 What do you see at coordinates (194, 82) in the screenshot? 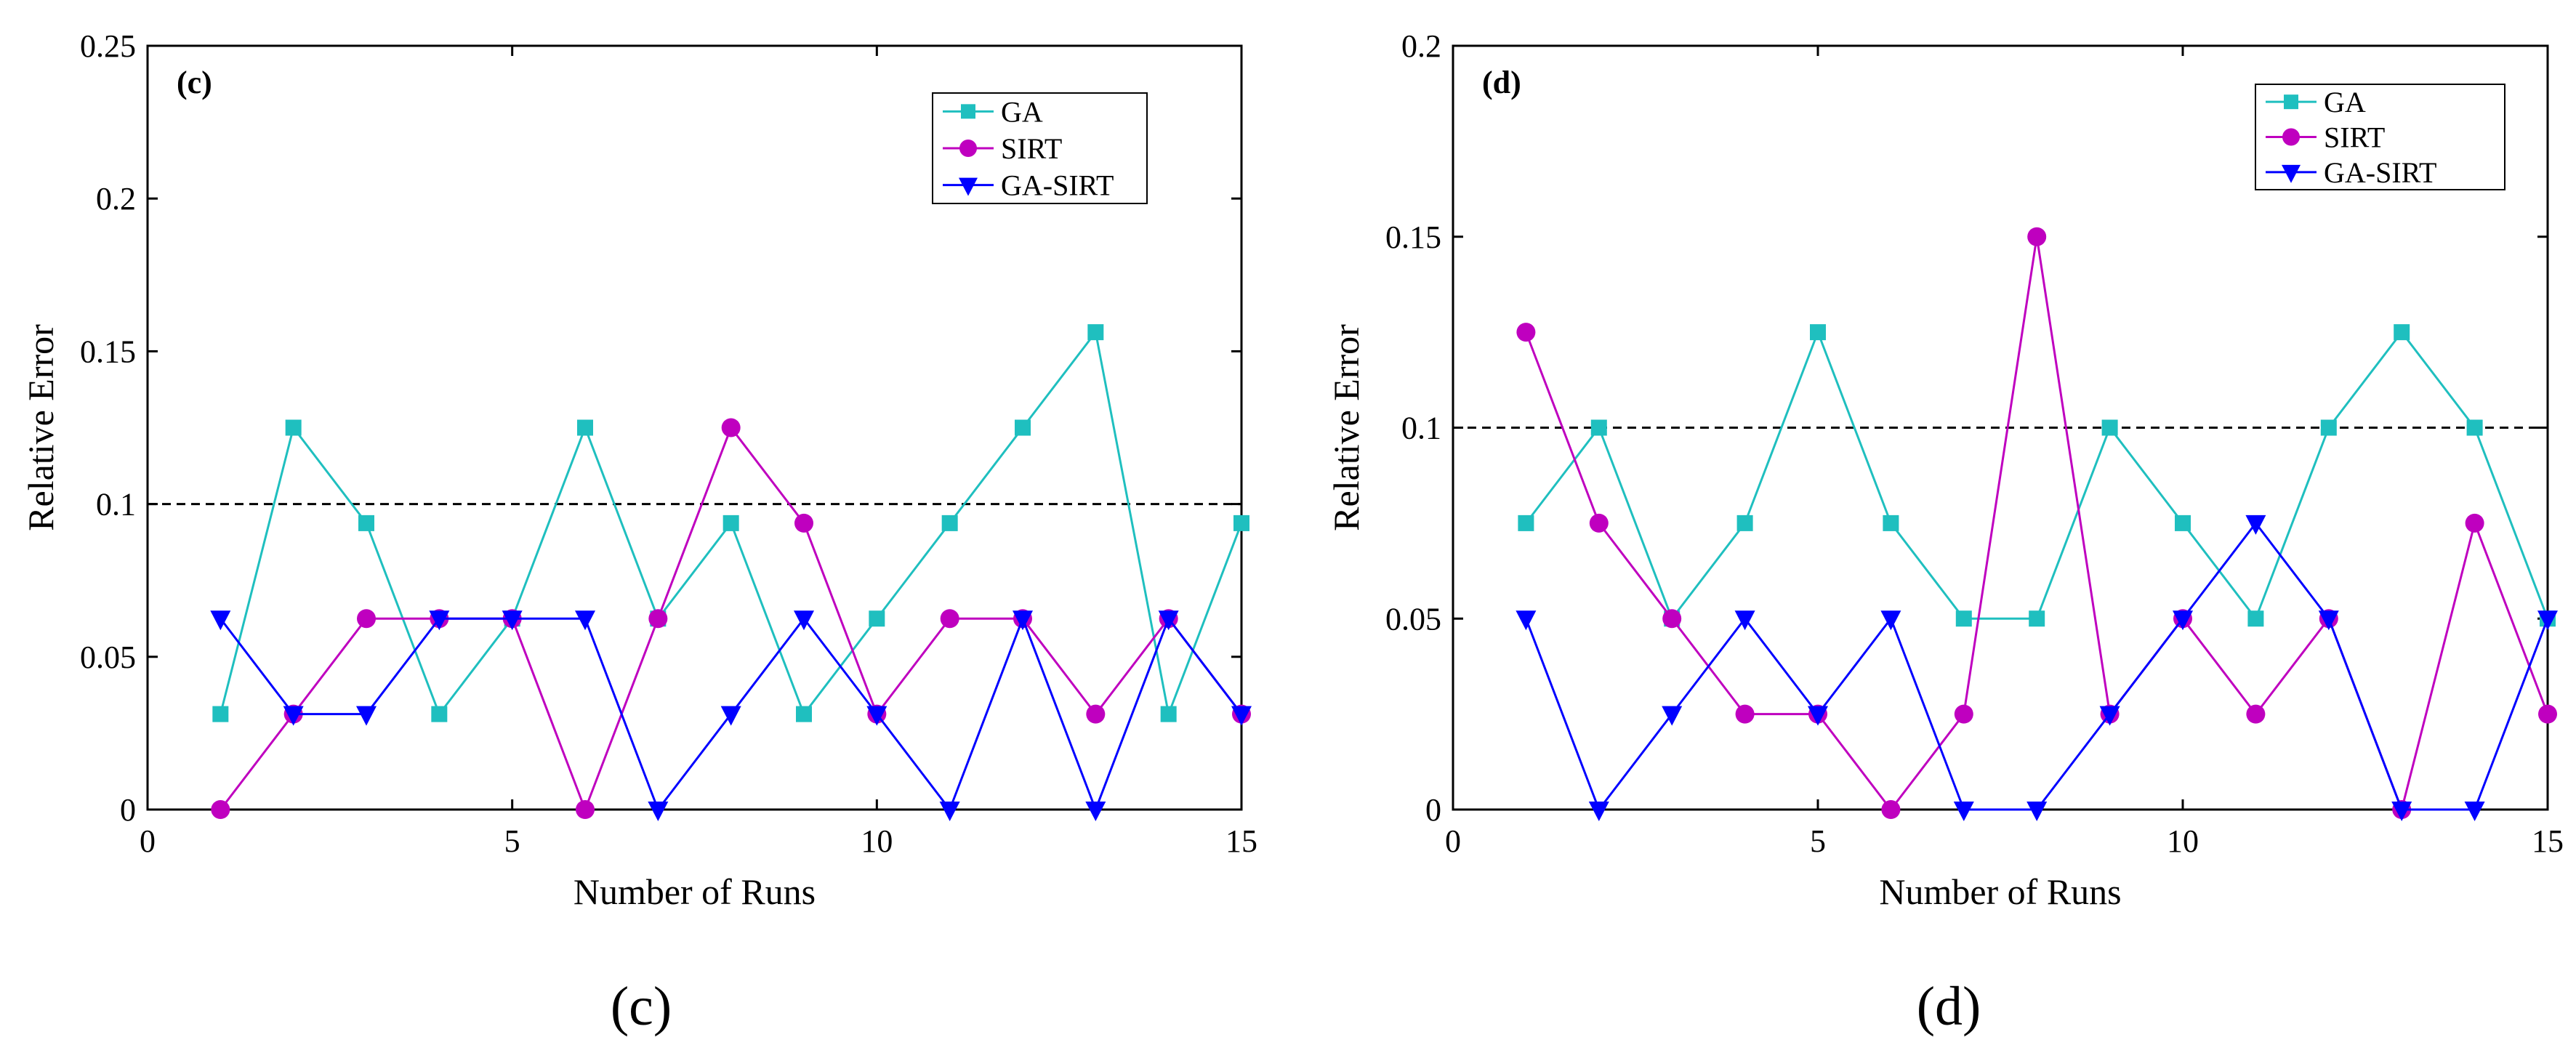
I see `panel-label: (c)` at bounding box center [194, 82].